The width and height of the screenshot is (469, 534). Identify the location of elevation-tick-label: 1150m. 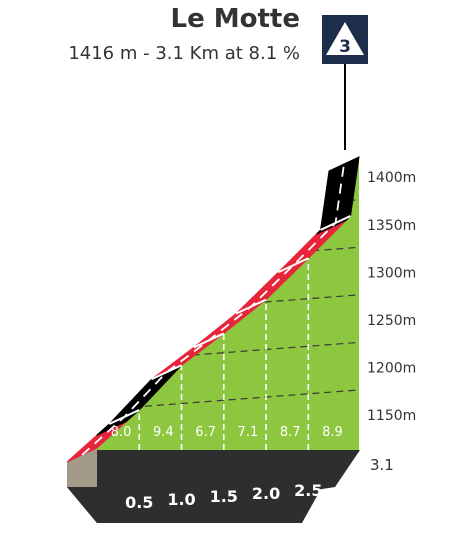
(391, 416).